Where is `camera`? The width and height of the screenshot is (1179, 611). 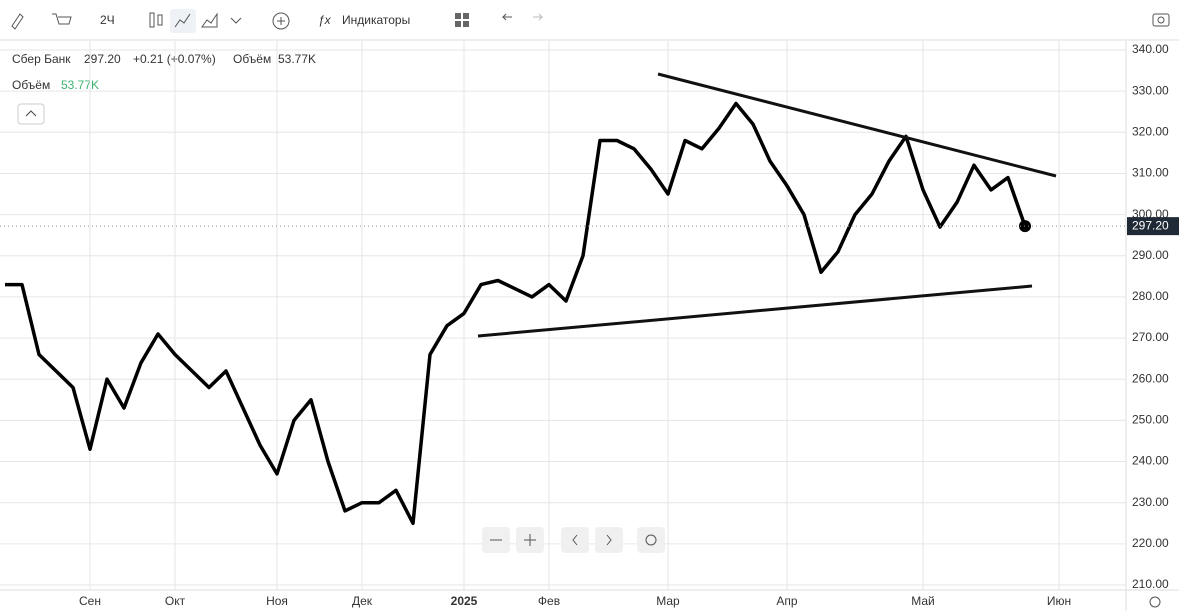
camera is located at coordinates (1161, 20).